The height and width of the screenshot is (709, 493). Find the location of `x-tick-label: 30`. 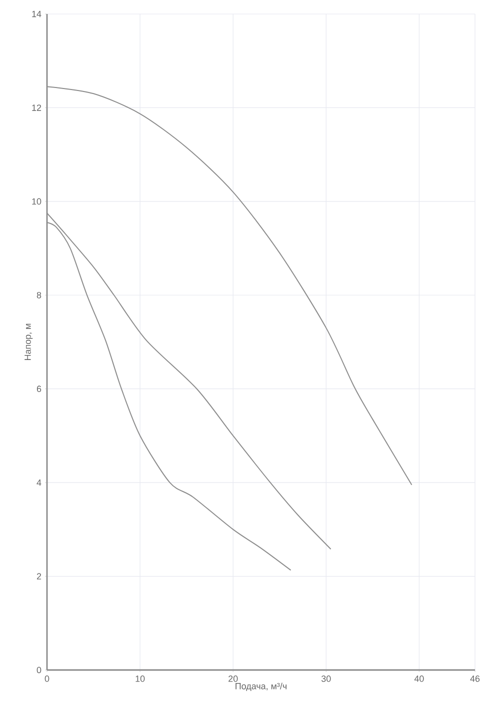

x-tick-label: 30 is located at coordinates (326, 679).